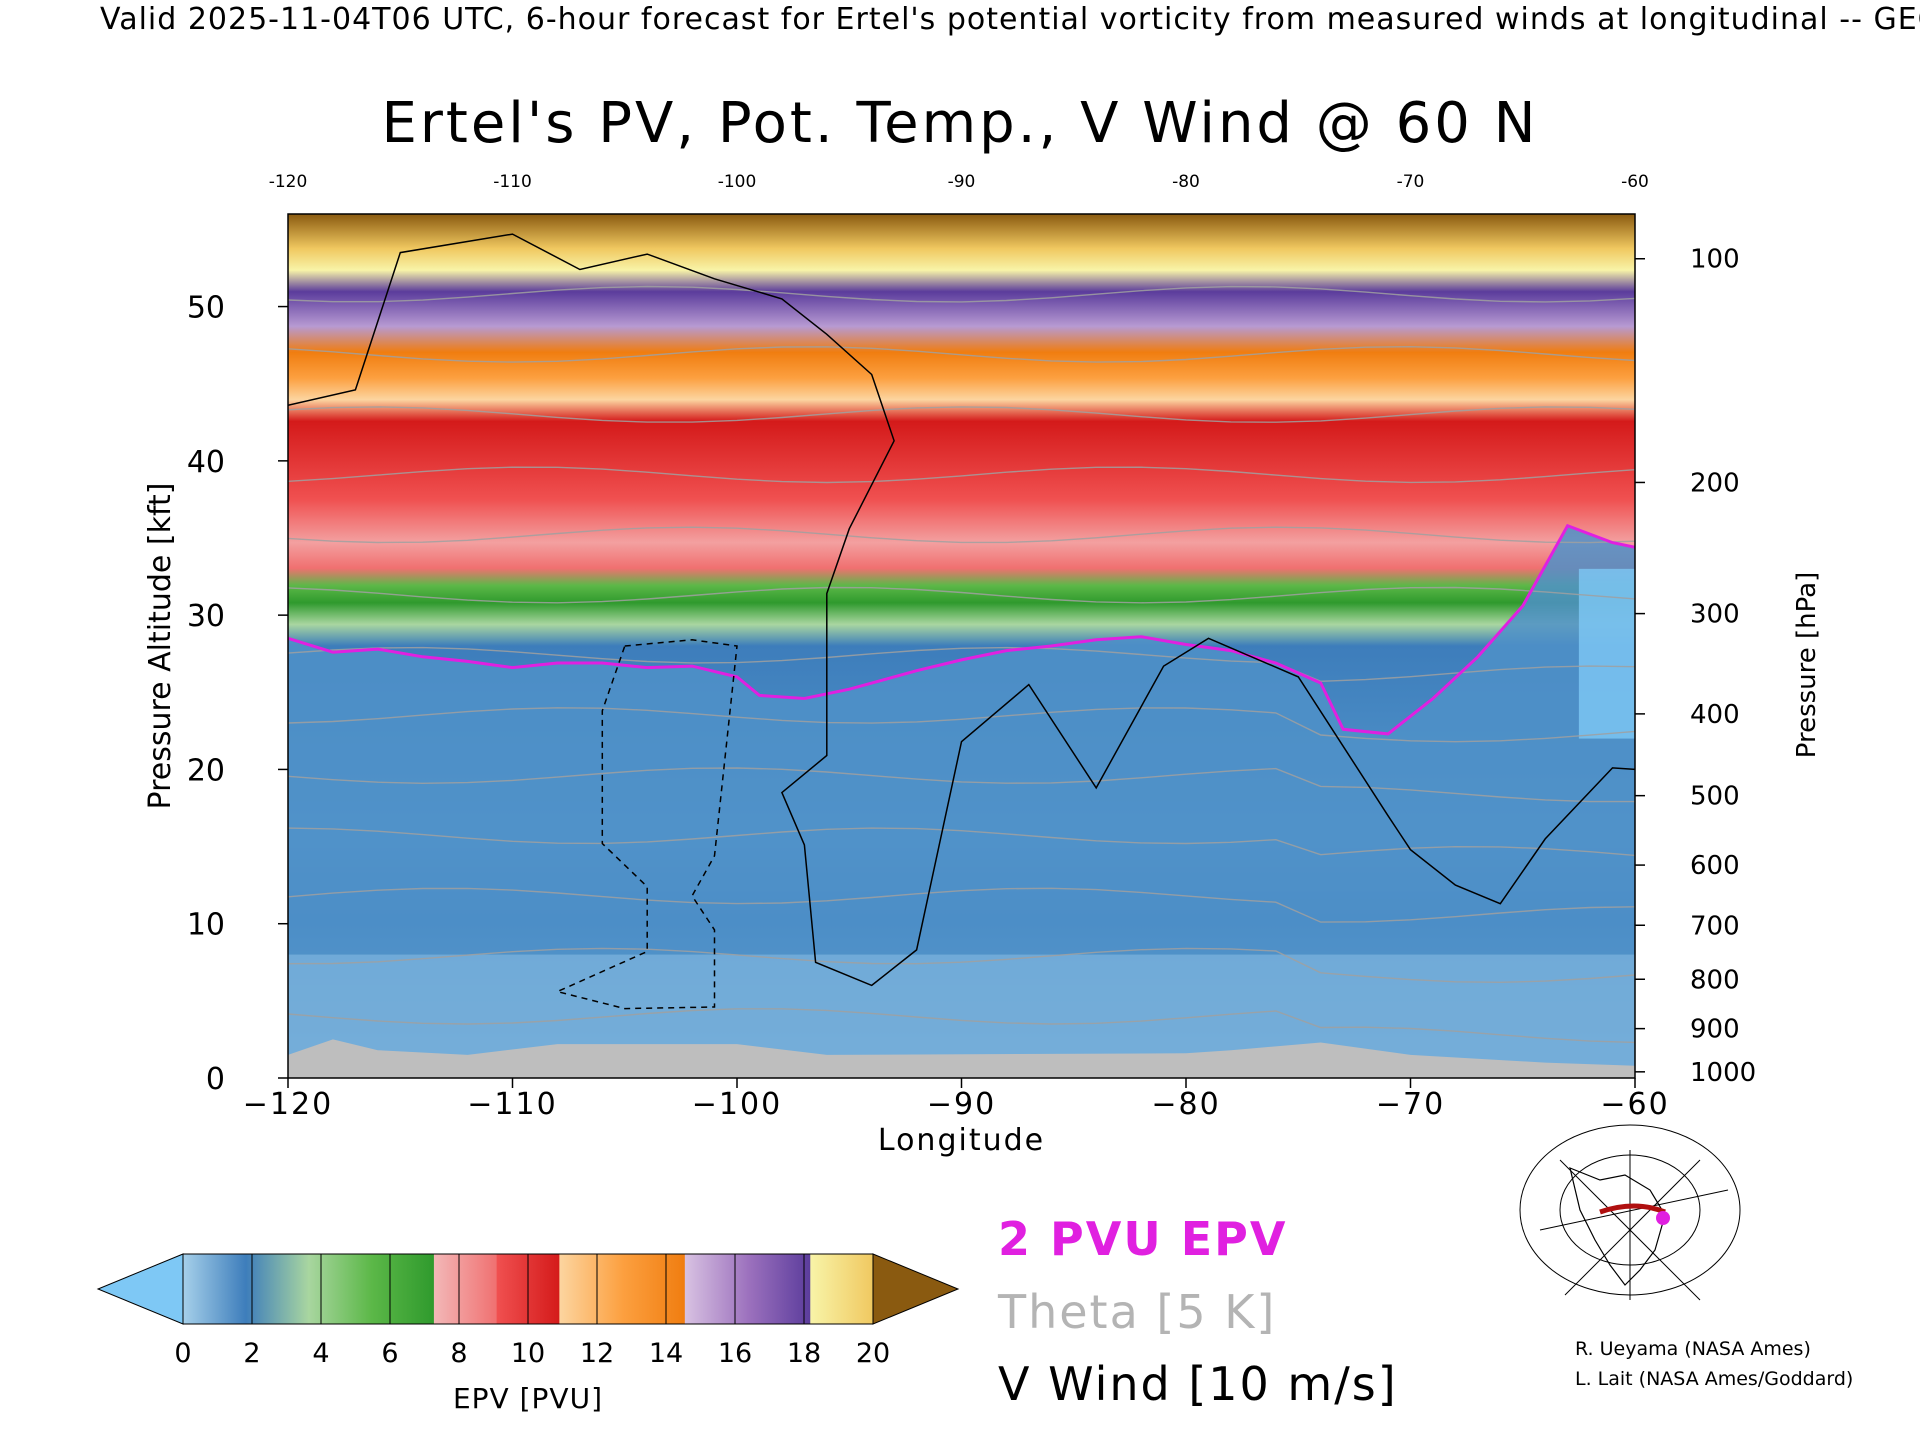 This screenshot has width=1920, height=1440. I want to click on pressure-tick-label: 500, so click(1715, 797).